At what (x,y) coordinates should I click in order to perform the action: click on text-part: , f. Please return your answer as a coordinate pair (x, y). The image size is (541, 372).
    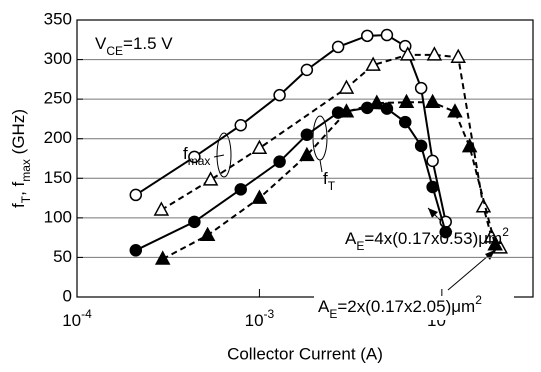
    Looking at the image, I should click on (18, 188).